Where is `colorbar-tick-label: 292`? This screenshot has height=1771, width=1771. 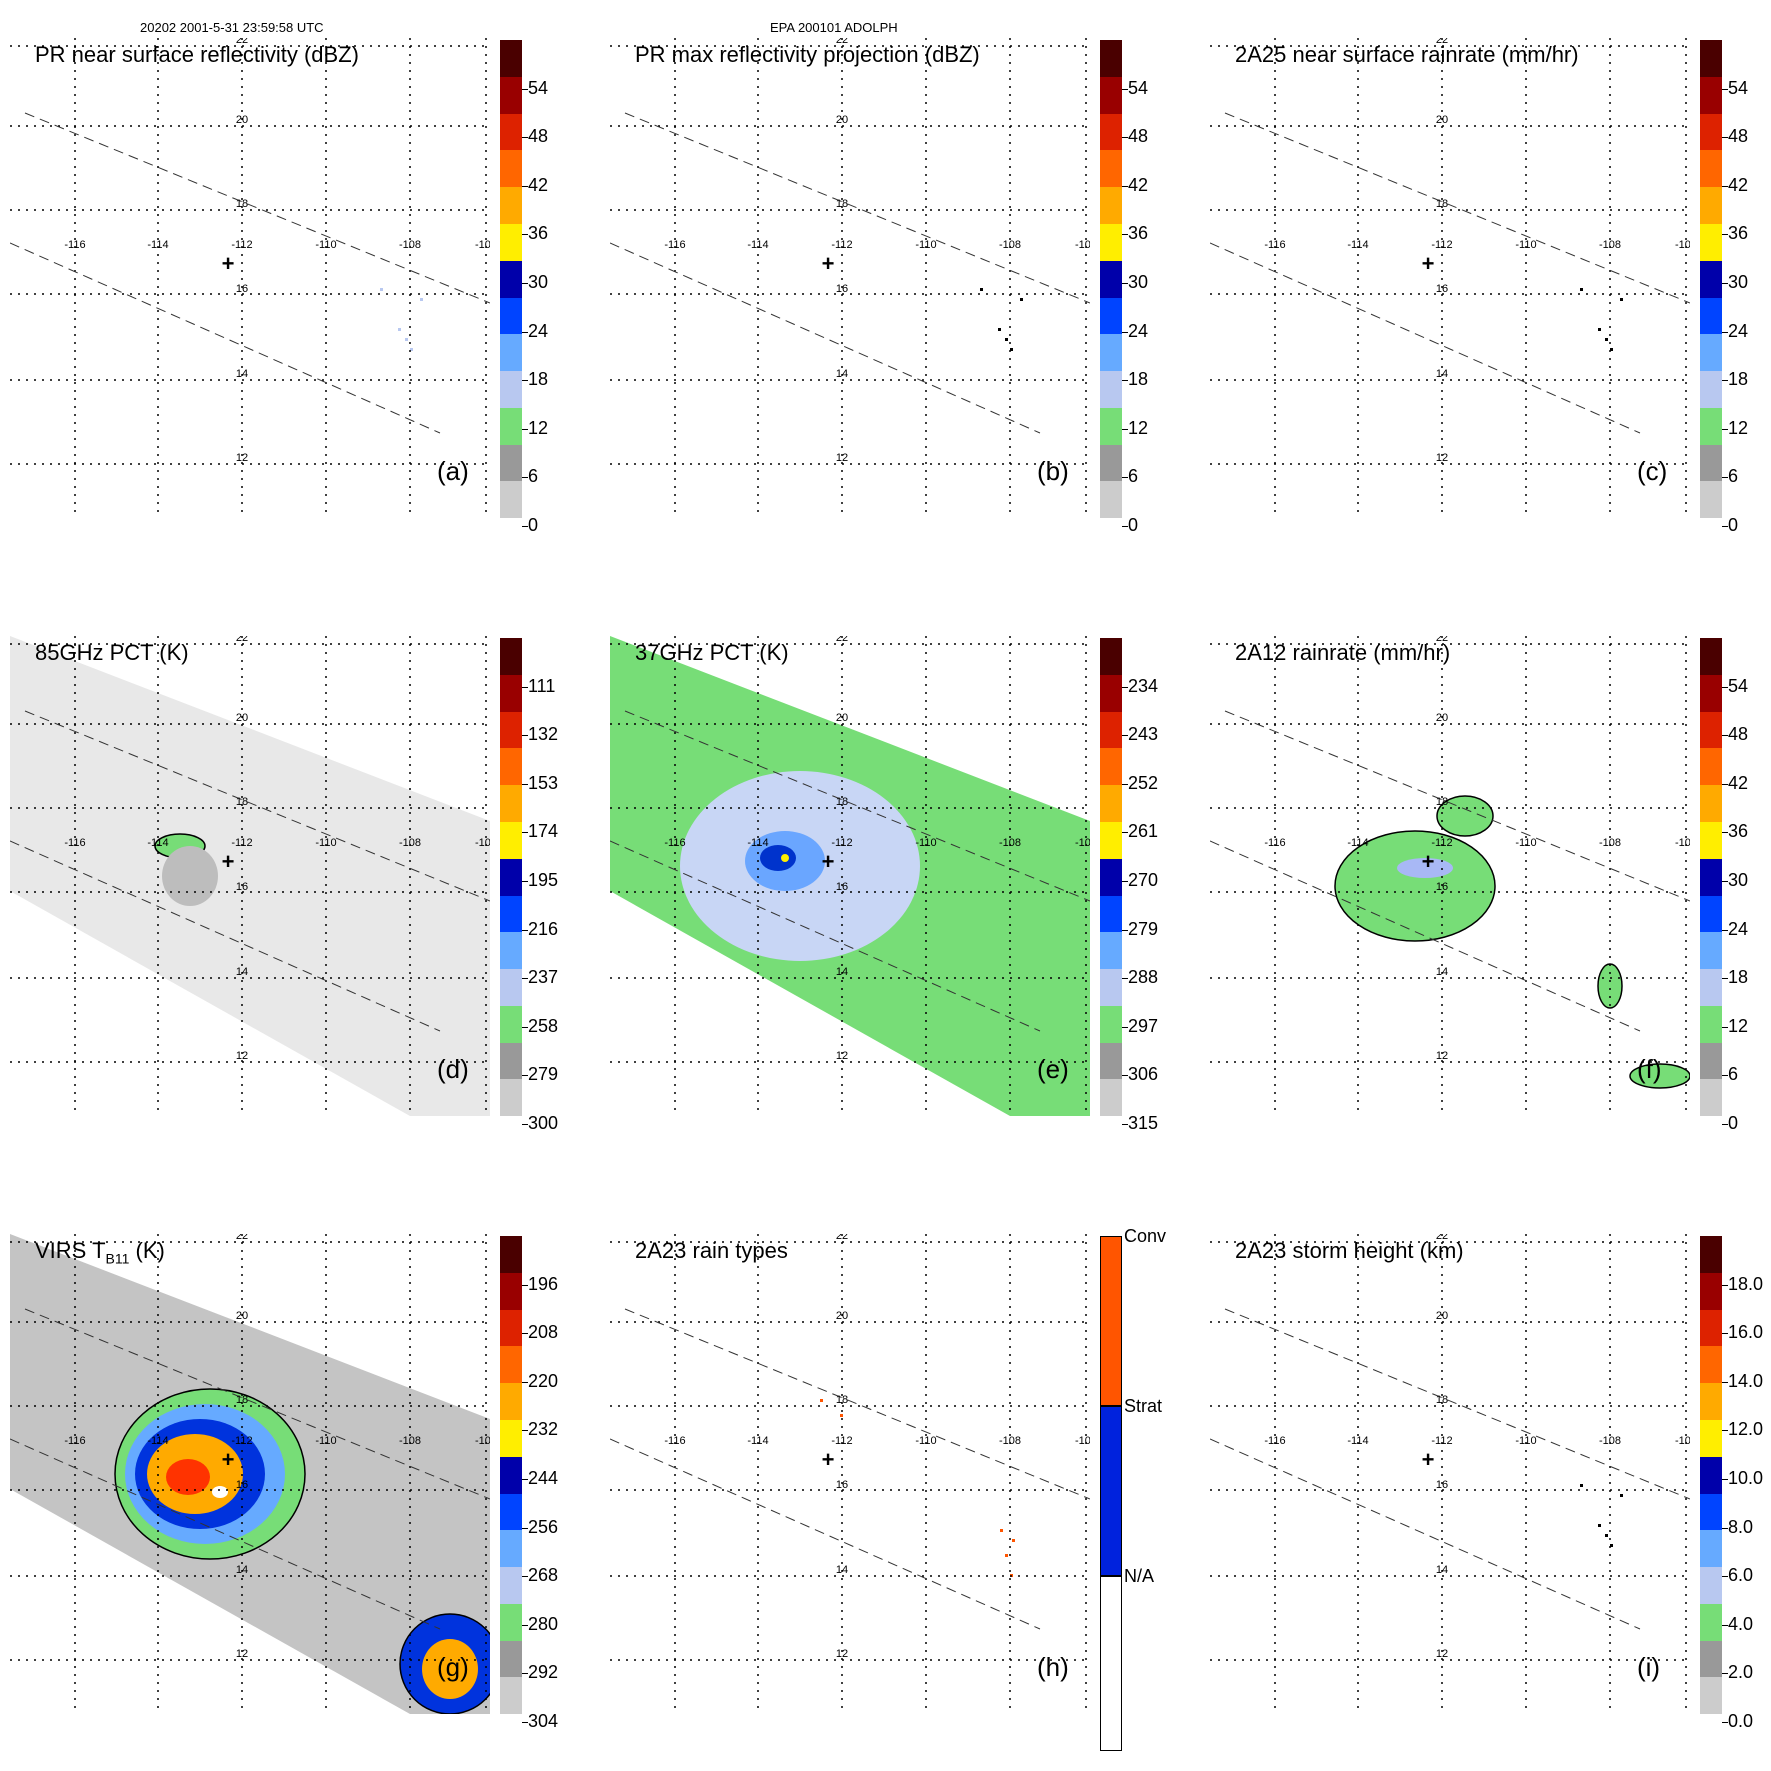 colorbar-tick-label: 292 is located at coordinates (543, 1672).